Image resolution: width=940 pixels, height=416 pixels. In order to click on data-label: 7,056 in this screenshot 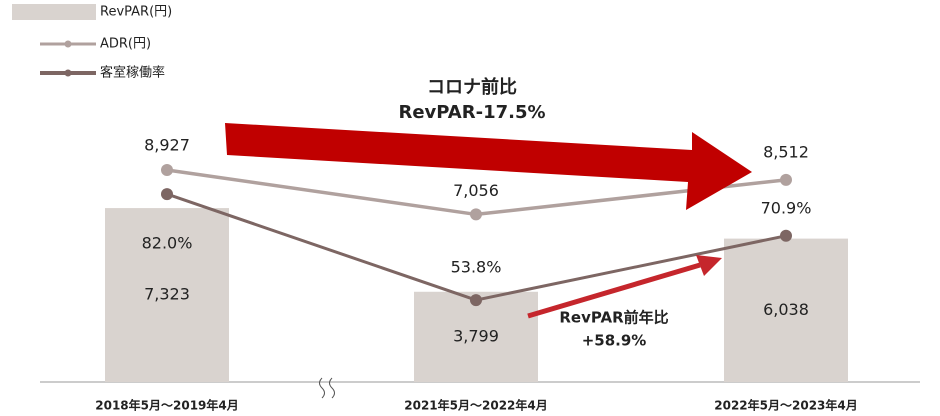, I will do `click(476, 190)`.